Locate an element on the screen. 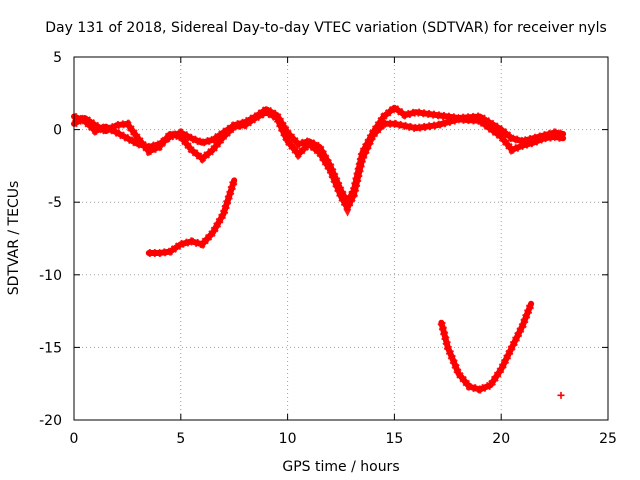 This screenshot has width=640, height=480. series-track-d is located at coordinates (486, 347).